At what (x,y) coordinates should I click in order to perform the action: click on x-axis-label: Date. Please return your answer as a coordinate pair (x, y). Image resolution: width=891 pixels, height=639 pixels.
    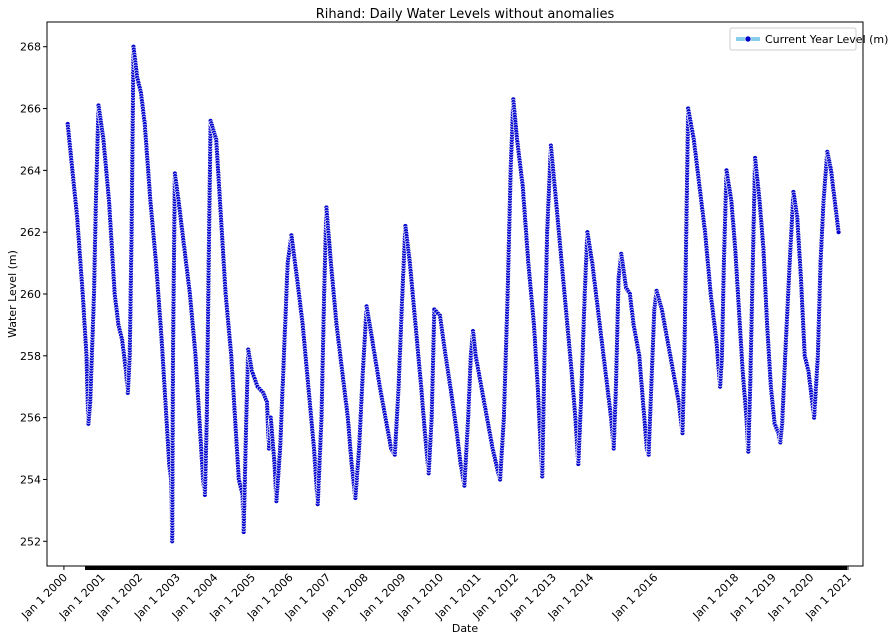
    Looking at the image, I should click on (465, 628).